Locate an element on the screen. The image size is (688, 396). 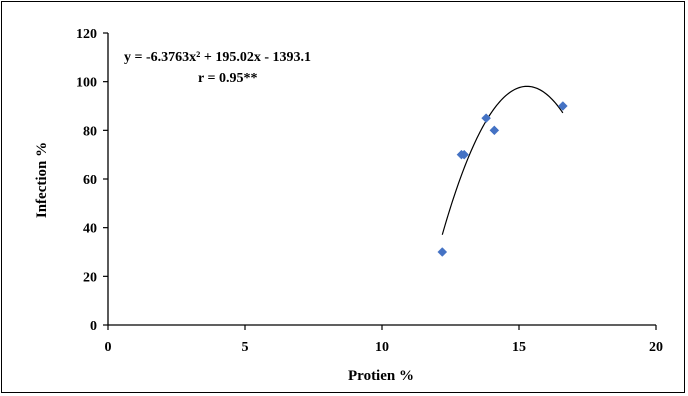
x-tick-label: 0 is located at coordinates (108, 347).